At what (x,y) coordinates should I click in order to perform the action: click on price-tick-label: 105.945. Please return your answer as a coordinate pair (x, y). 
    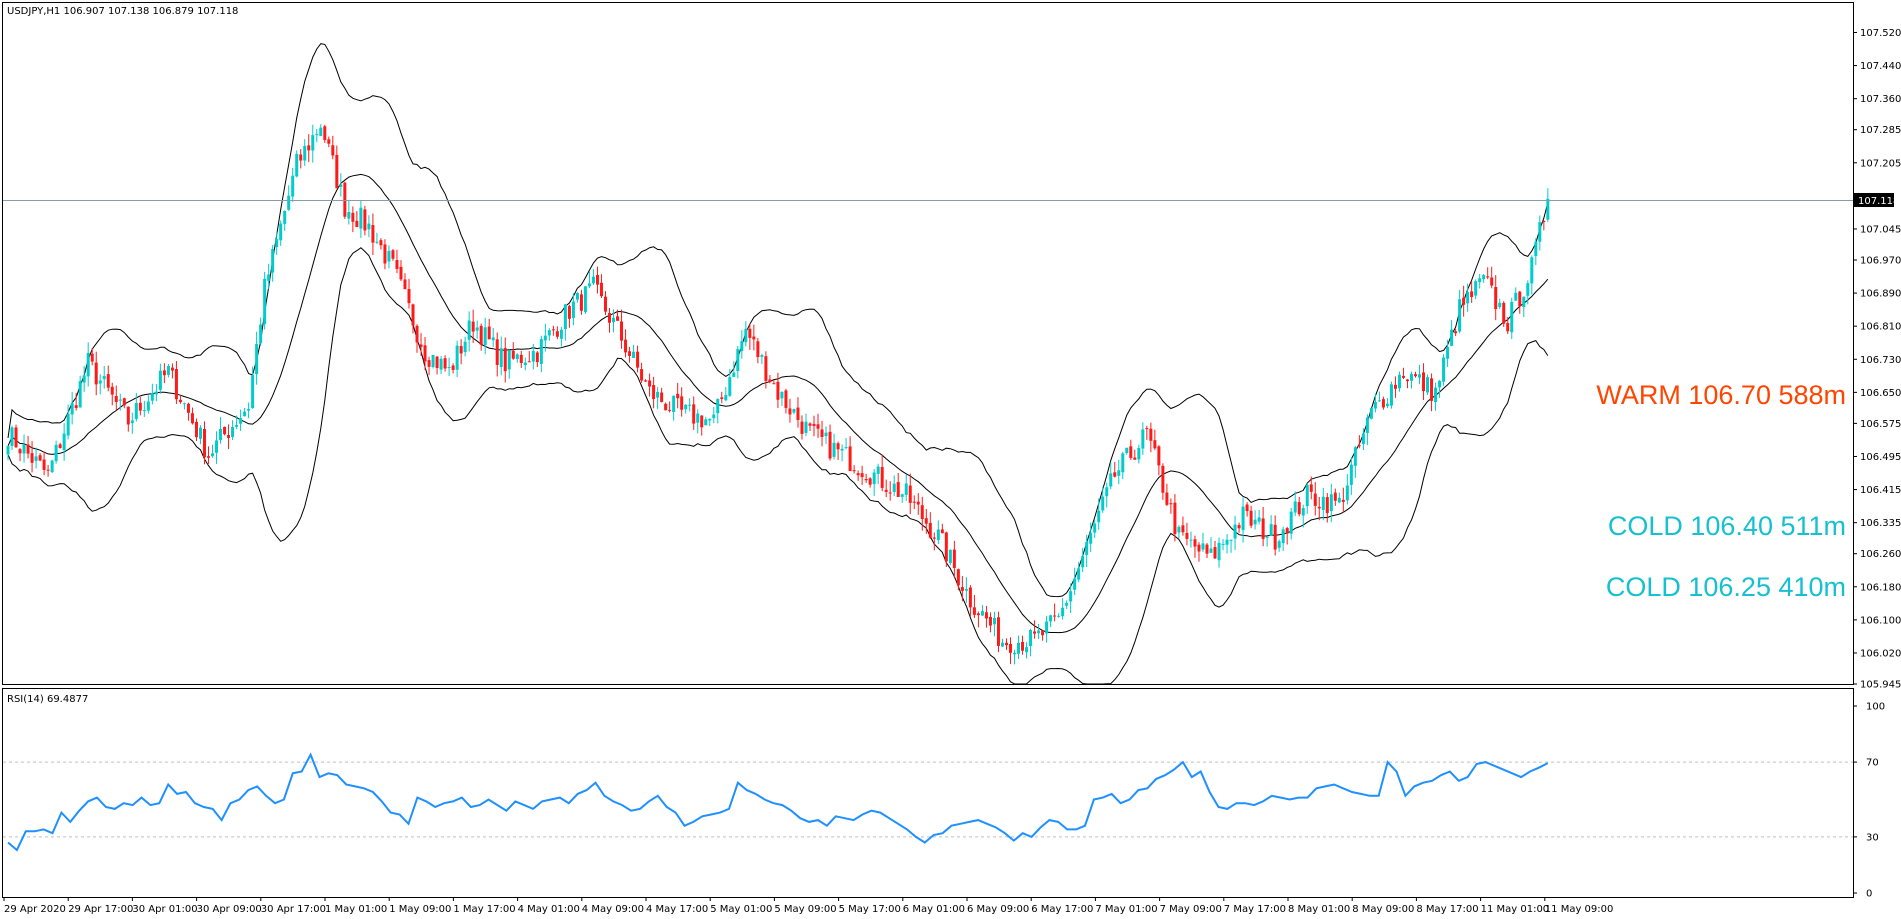
    Looking at the image, I should click on (1880, 685).